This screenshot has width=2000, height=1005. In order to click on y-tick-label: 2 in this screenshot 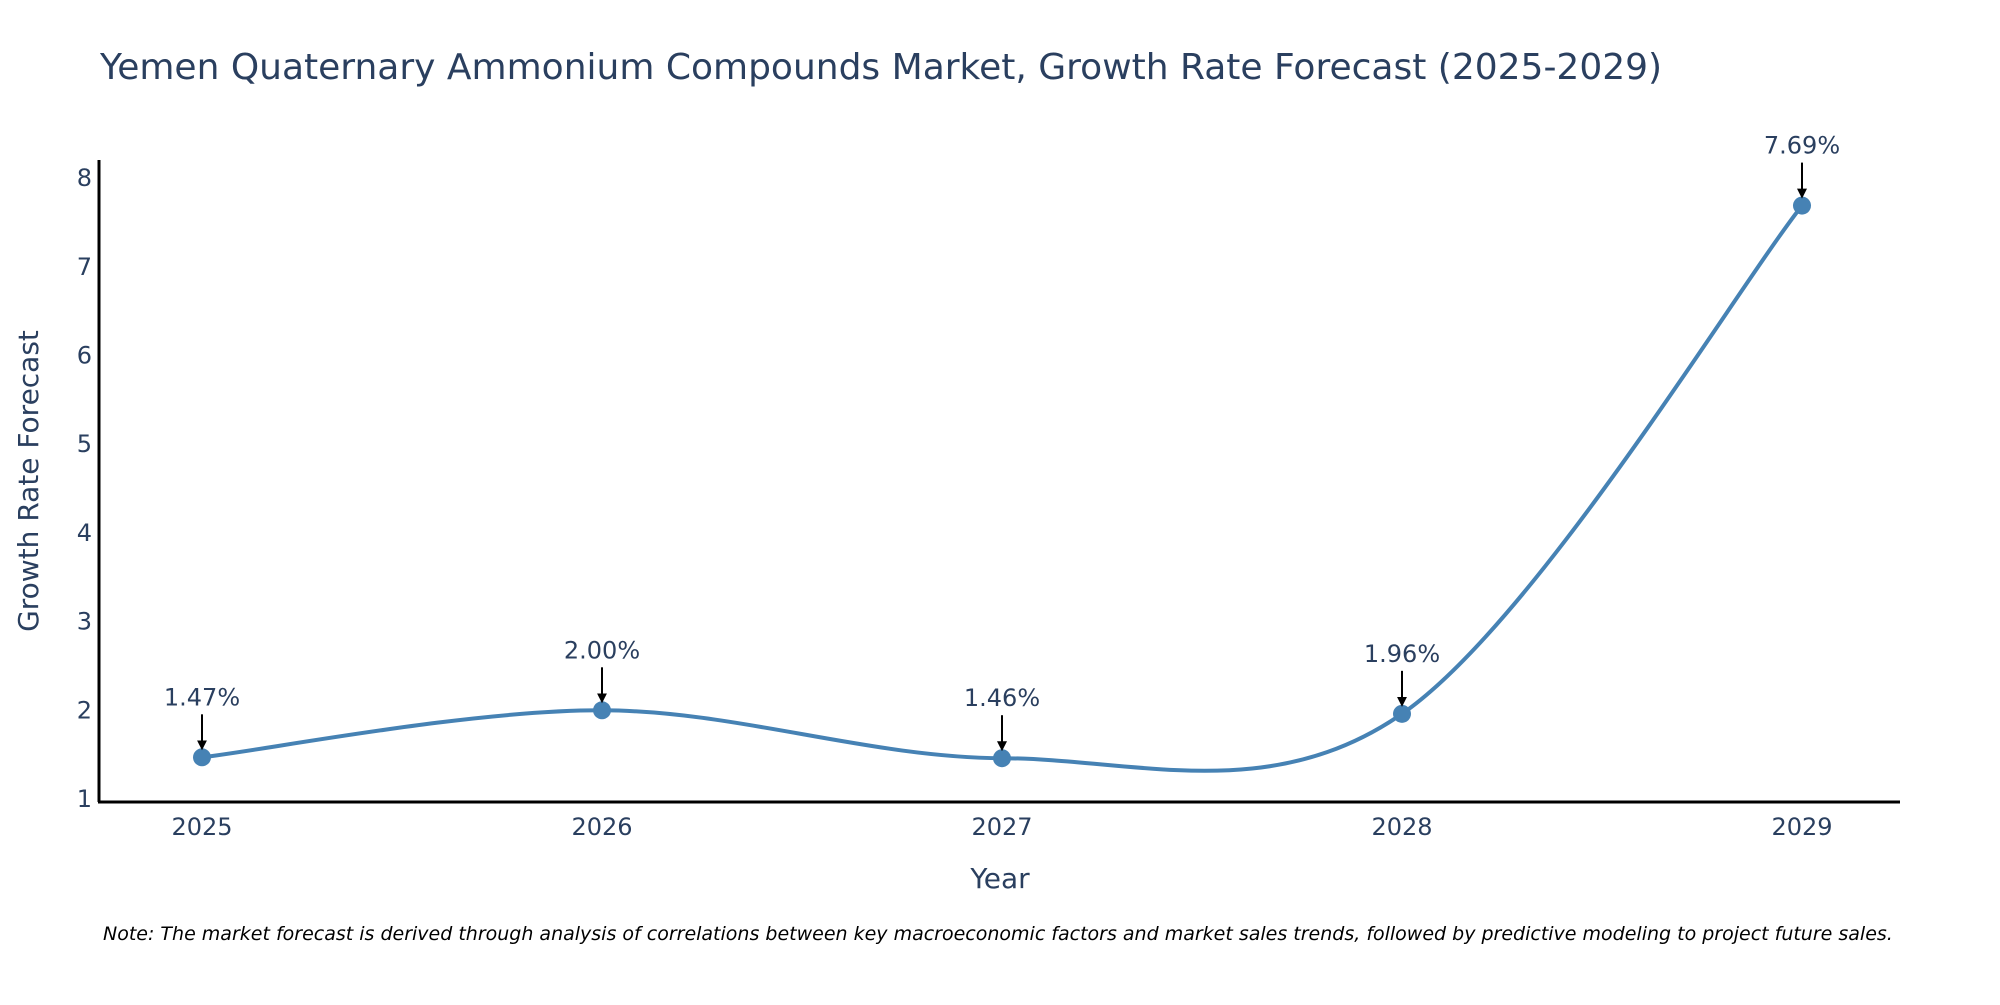, I will do `click(84, 710)`.